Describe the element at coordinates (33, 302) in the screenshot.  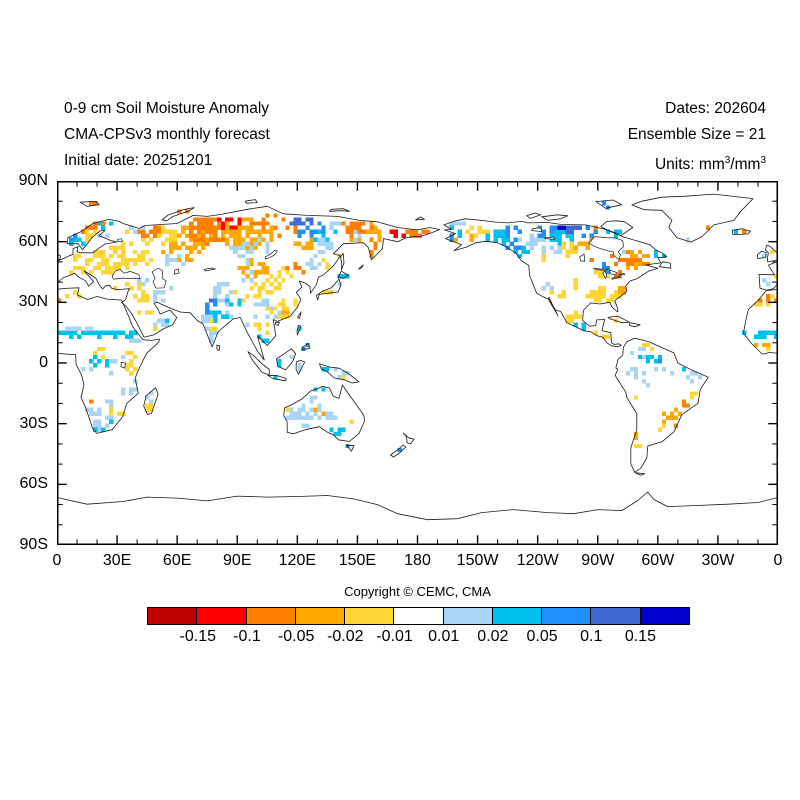
I see `lat-tick-label: 30N` at that location.